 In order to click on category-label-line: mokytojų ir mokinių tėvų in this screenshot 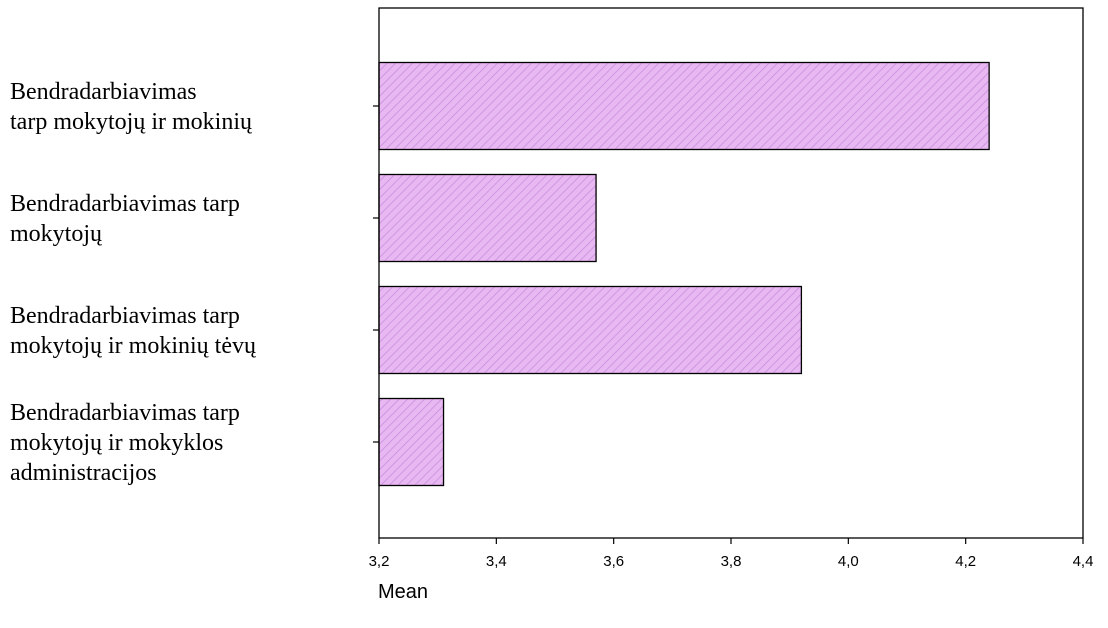, I will do `click(133, 346)`.